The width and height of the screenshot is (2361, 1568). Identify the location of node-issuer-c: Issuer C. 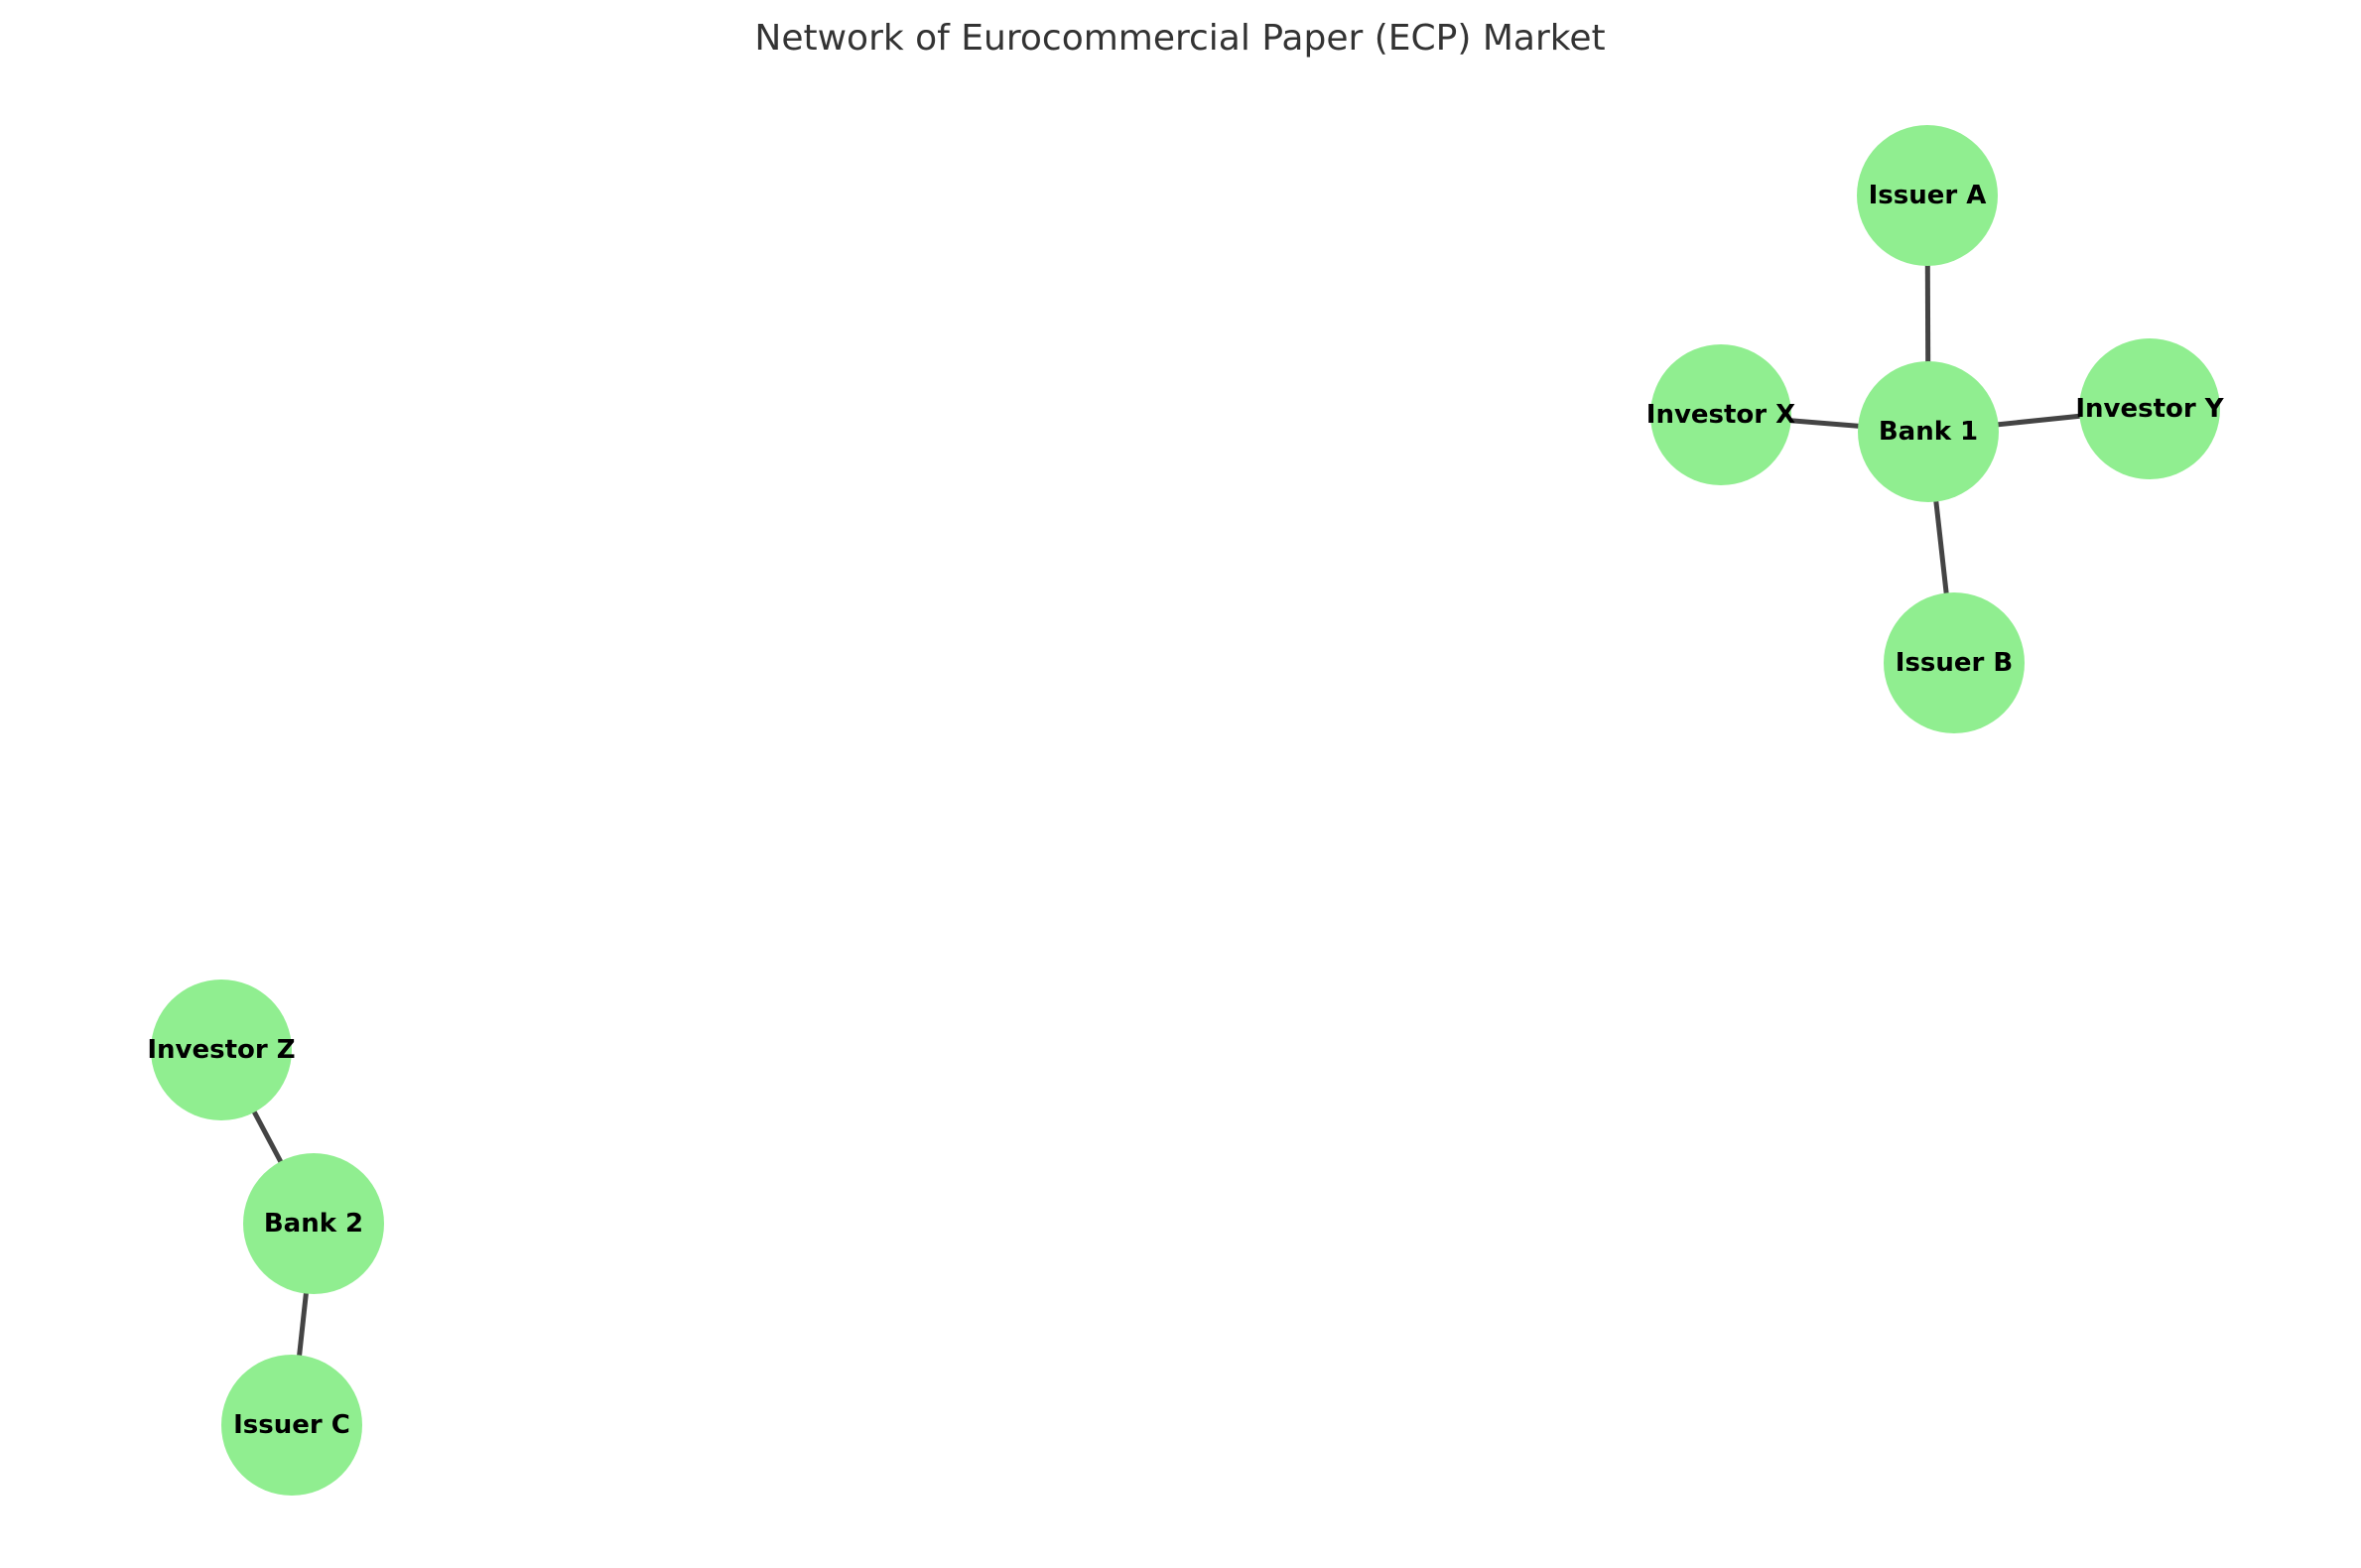
(292, 1425).